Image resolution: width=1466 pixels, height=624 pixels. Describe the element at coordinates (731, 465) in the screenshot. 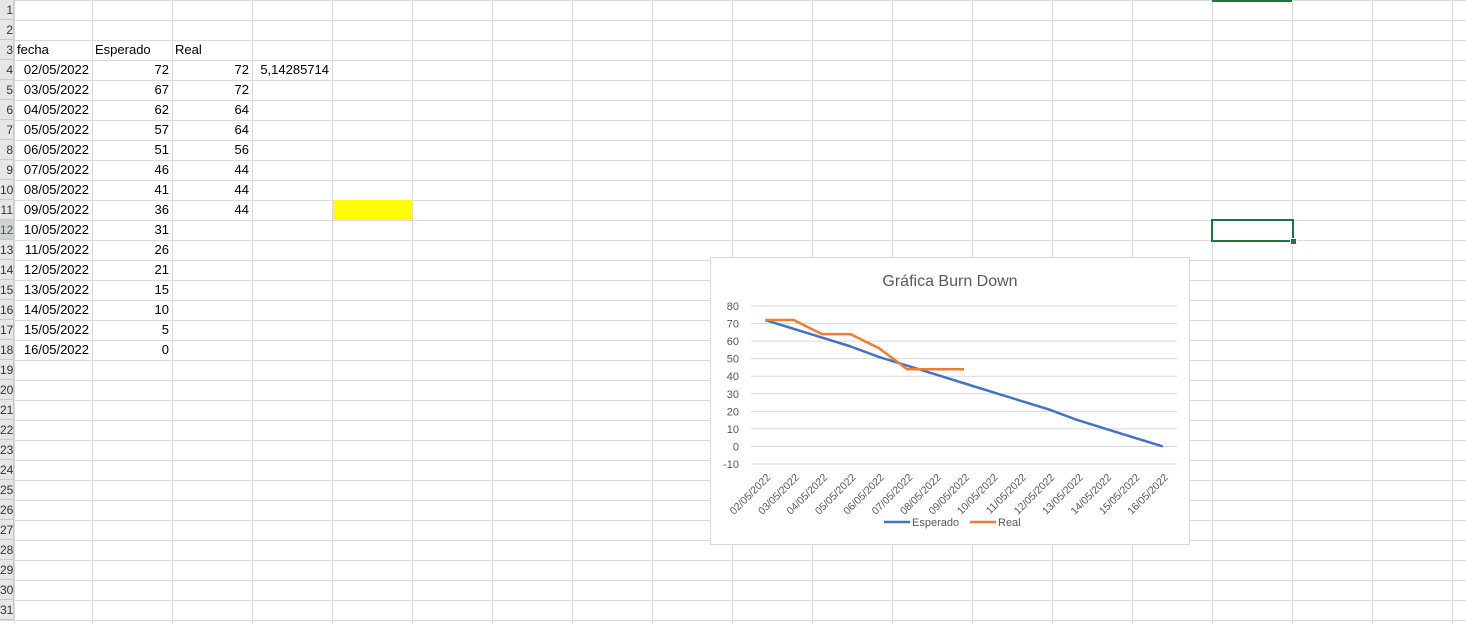

I see `y-tick-label: -10` at that location.